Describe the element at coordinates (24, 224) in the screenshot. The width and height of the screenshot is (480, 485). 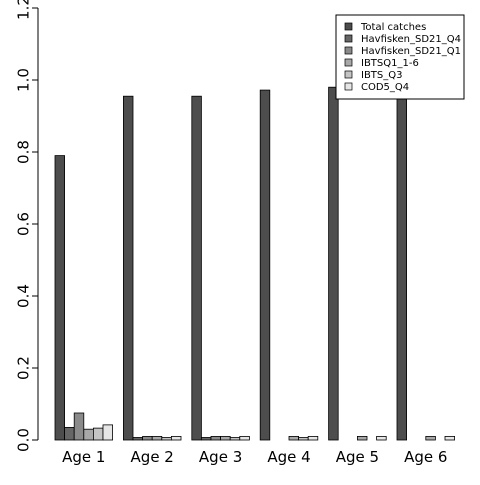
I see `y-tick-label: 0.6` at that location.